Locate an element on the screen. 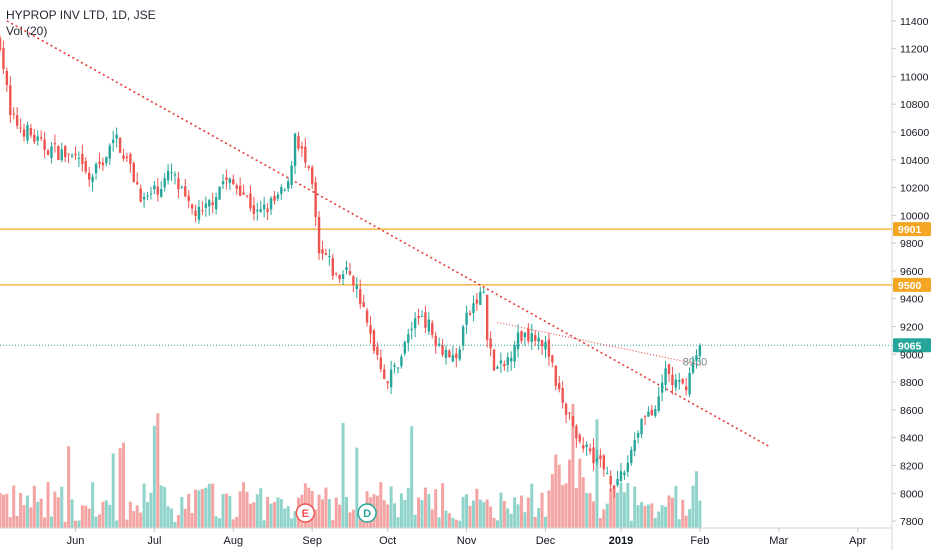 This screenshot has width=932, height=550. event-marker-e is located at coordinates (305, 513).